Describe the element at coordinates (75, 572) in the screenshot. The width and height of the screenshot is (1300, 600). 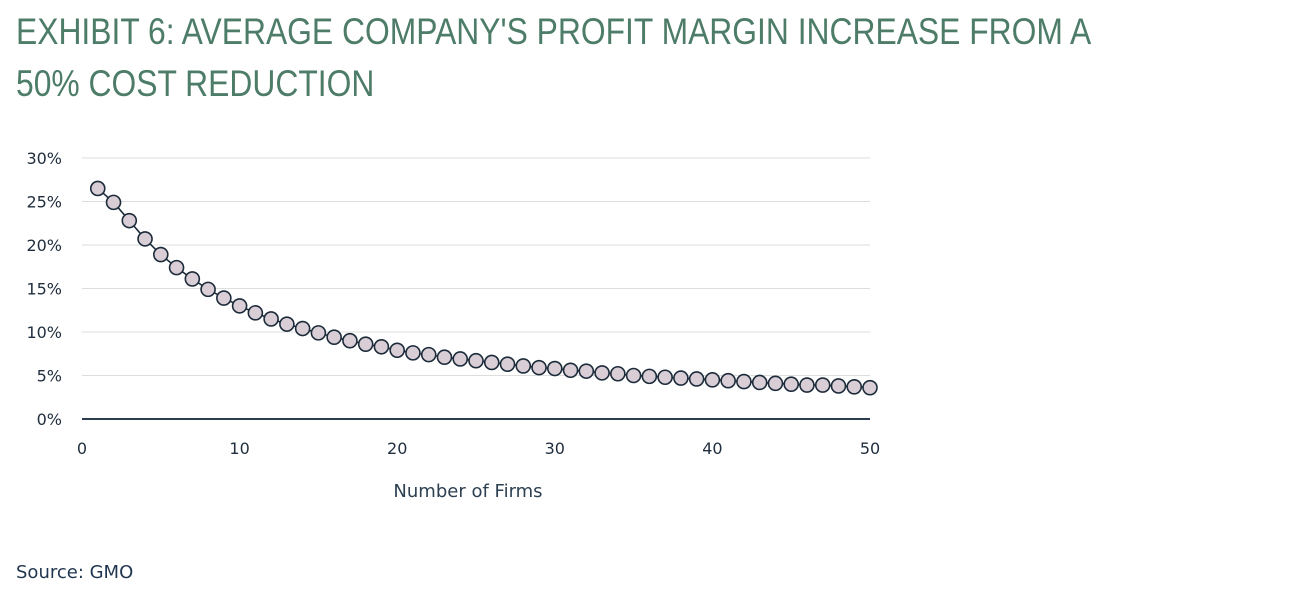
I see `source-note: Source: GMO` at that location.